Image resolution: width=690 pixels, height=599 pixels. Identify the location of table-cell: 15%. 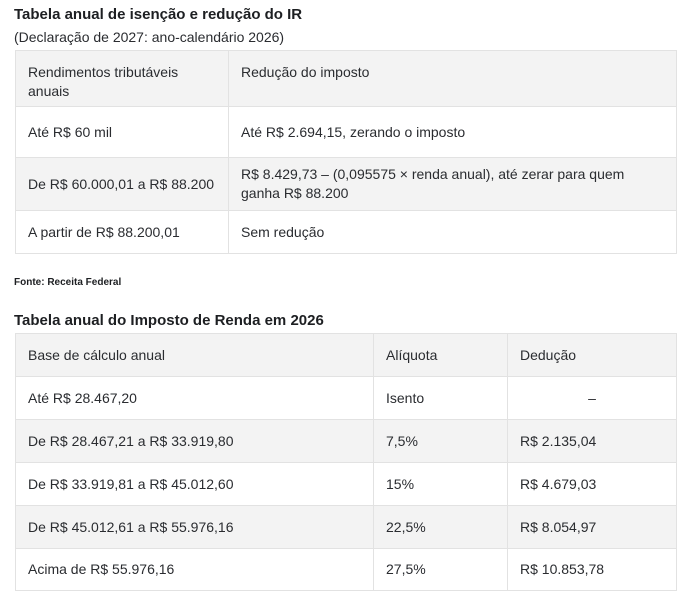
(440, 484).